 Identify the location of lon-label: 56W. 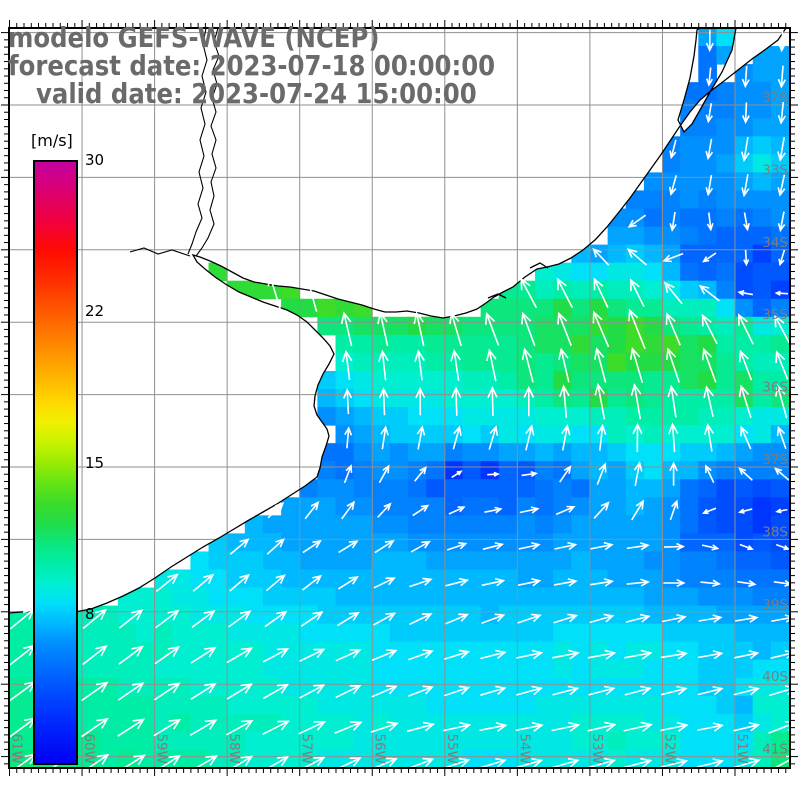
(379, 748).